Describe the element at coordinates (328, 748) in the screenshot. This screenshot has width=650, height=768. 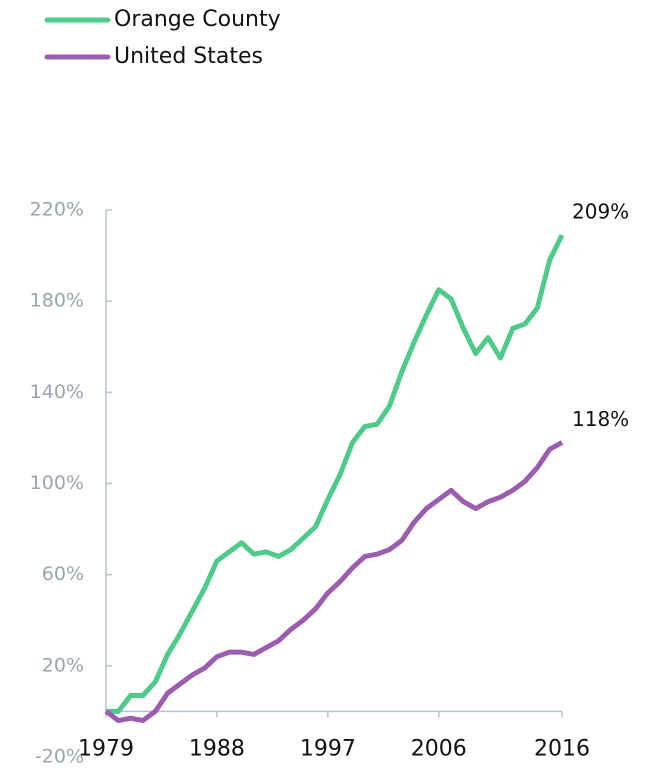
I see `x-tick-label: 1997` at that location.